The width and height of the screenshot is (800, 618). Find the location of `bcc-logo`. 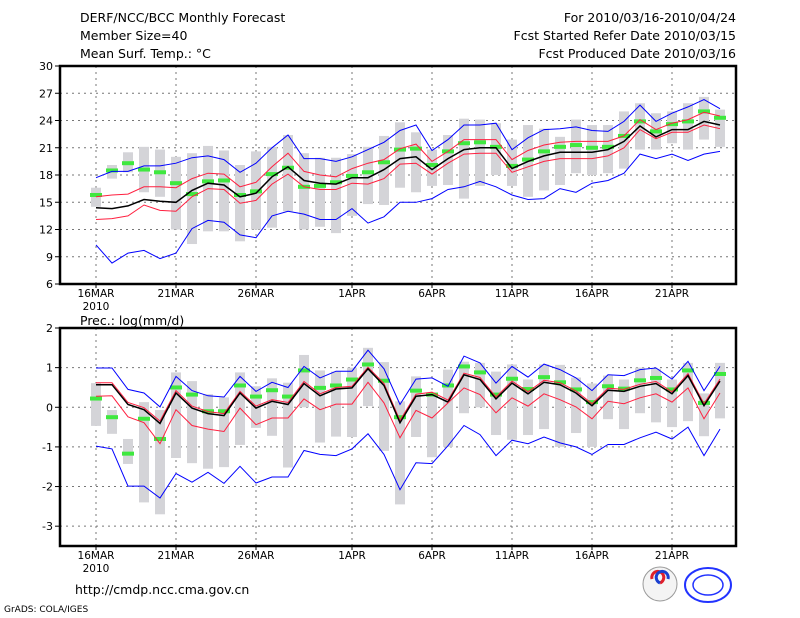

bcc-logo is located at coordinates (660, 584).